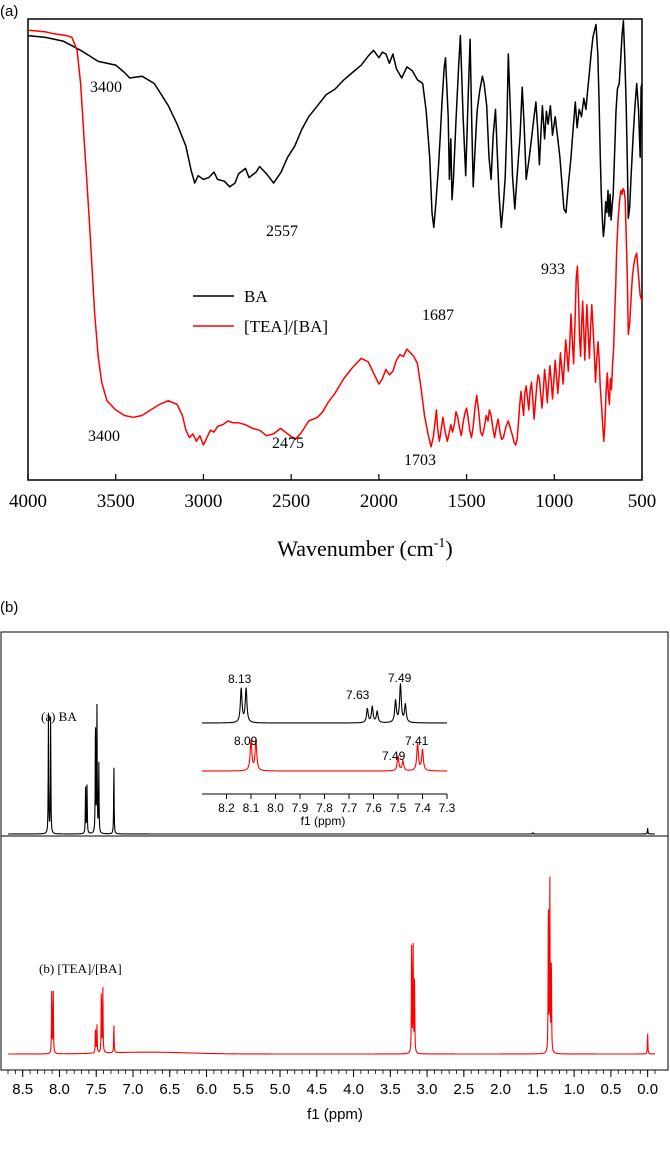 This screenshot has width=670, height=1150. Describe the element at coordinates (463, 1089) in the screenshot. I see `nmr-tick-label-2.5: 2.5` at that location.